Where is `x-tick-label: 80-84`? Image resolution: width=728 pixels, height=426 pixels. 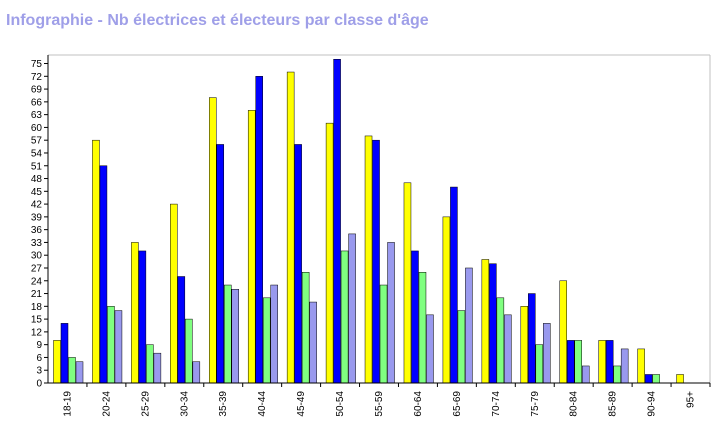
x-tick-label: 80-84 is located at coordinates (574, 404).